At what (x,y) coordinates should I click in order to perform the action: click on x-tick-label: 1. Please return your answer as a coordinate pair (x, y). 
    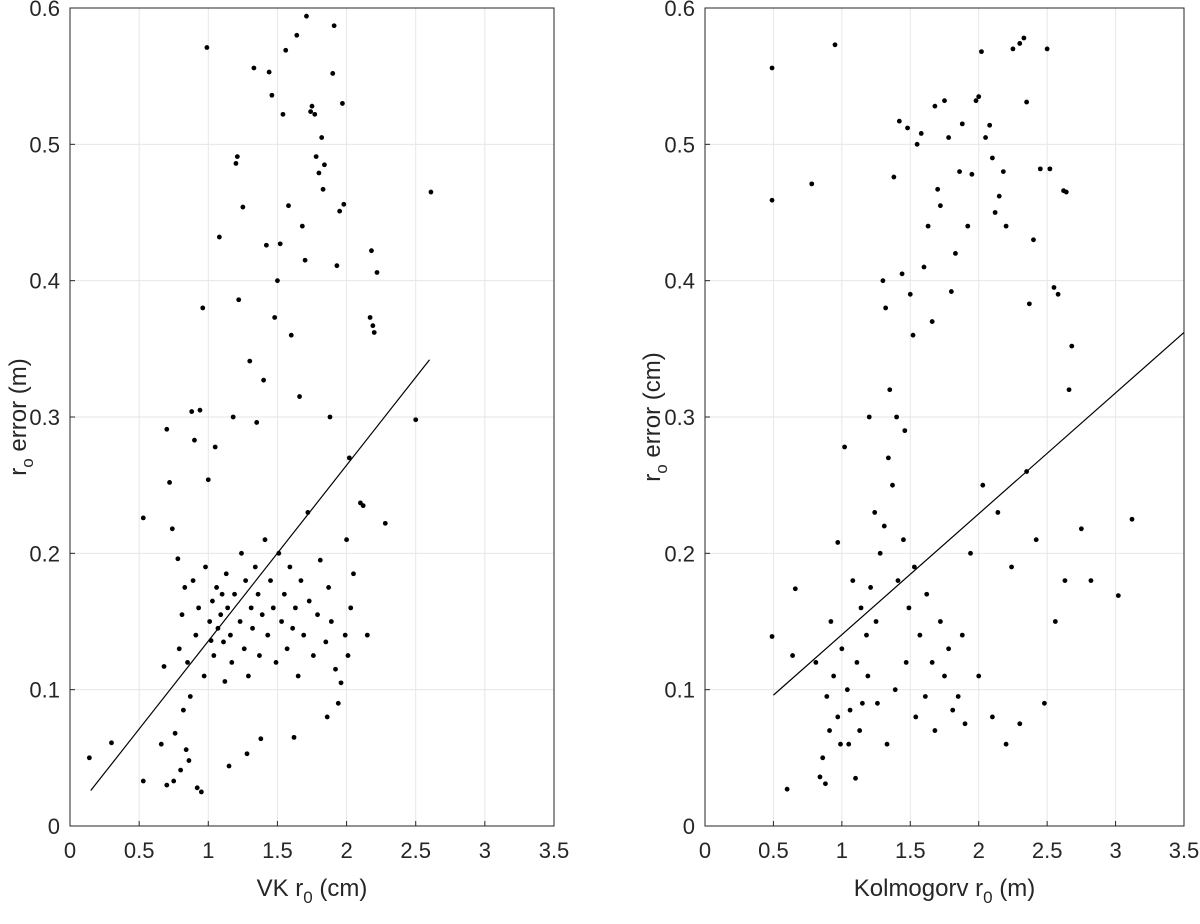
    Looking at the image, I should click on (842, 850).